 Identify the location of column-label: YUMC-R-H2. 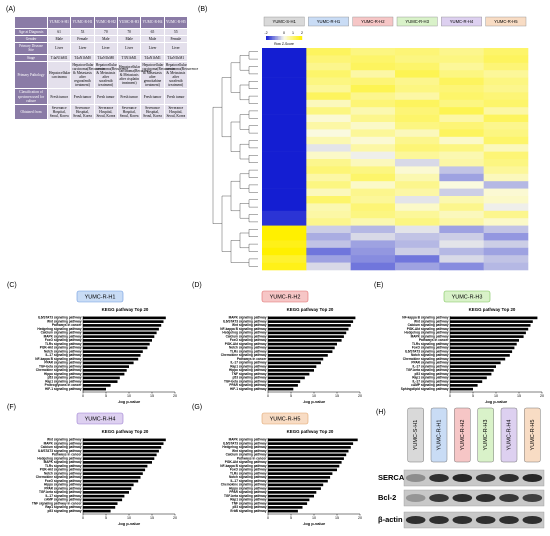
(373, 21).